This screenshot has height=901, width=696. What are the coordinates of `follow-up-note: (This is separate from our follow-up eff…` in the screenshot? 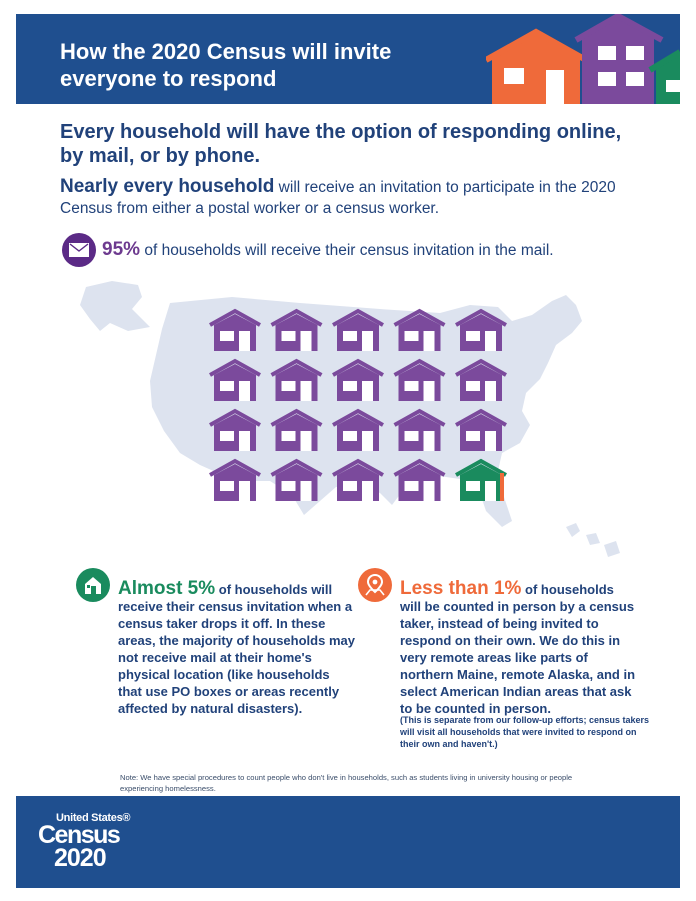 It's located at (525, 732).